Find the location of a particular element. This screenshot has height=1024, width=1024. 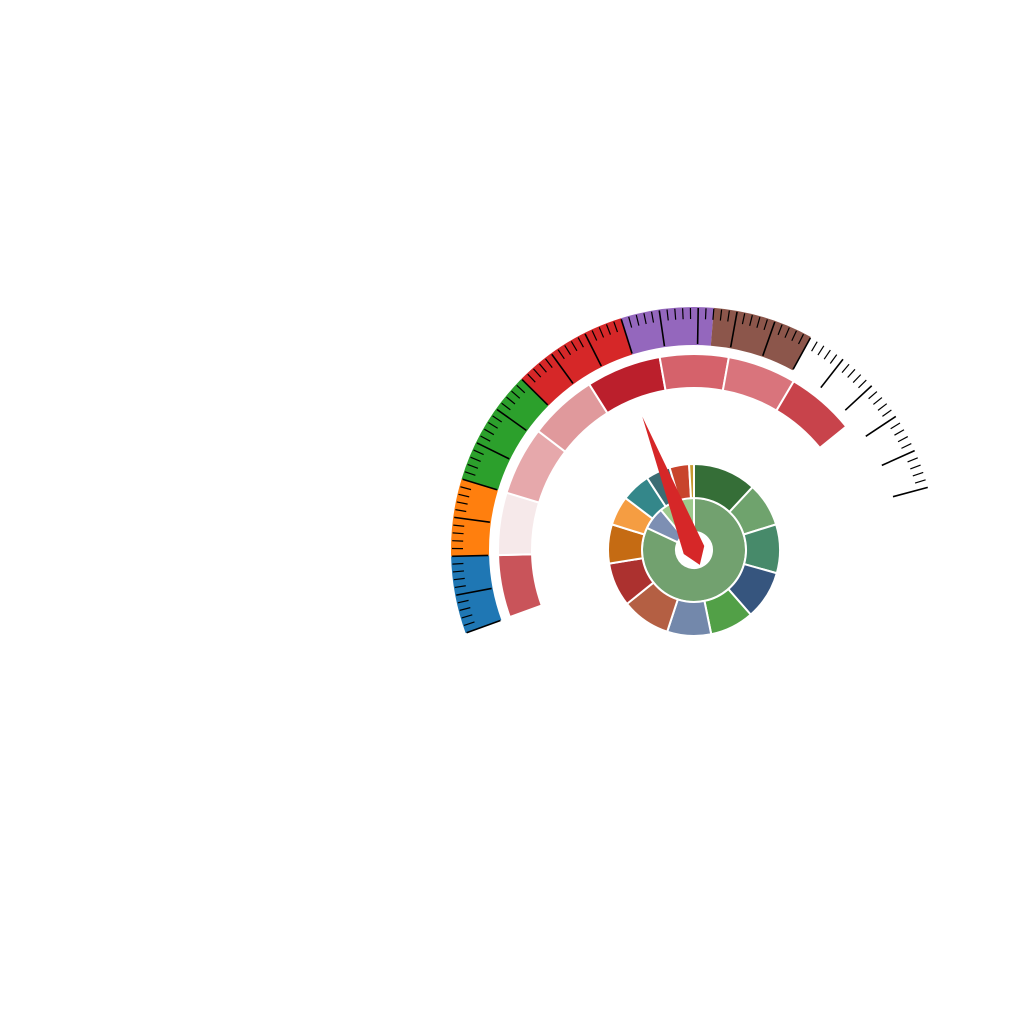

sunburst is located at coordinates (694, 549).